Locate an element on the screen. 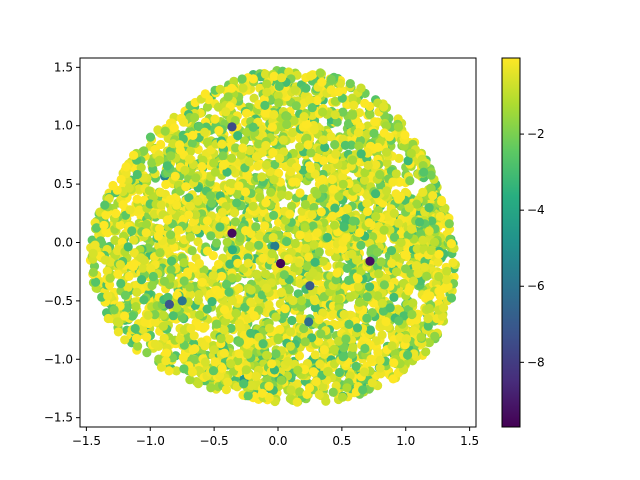 This screenshot has height=480, width=640. outlier-point is located at coordinates (370, 261).